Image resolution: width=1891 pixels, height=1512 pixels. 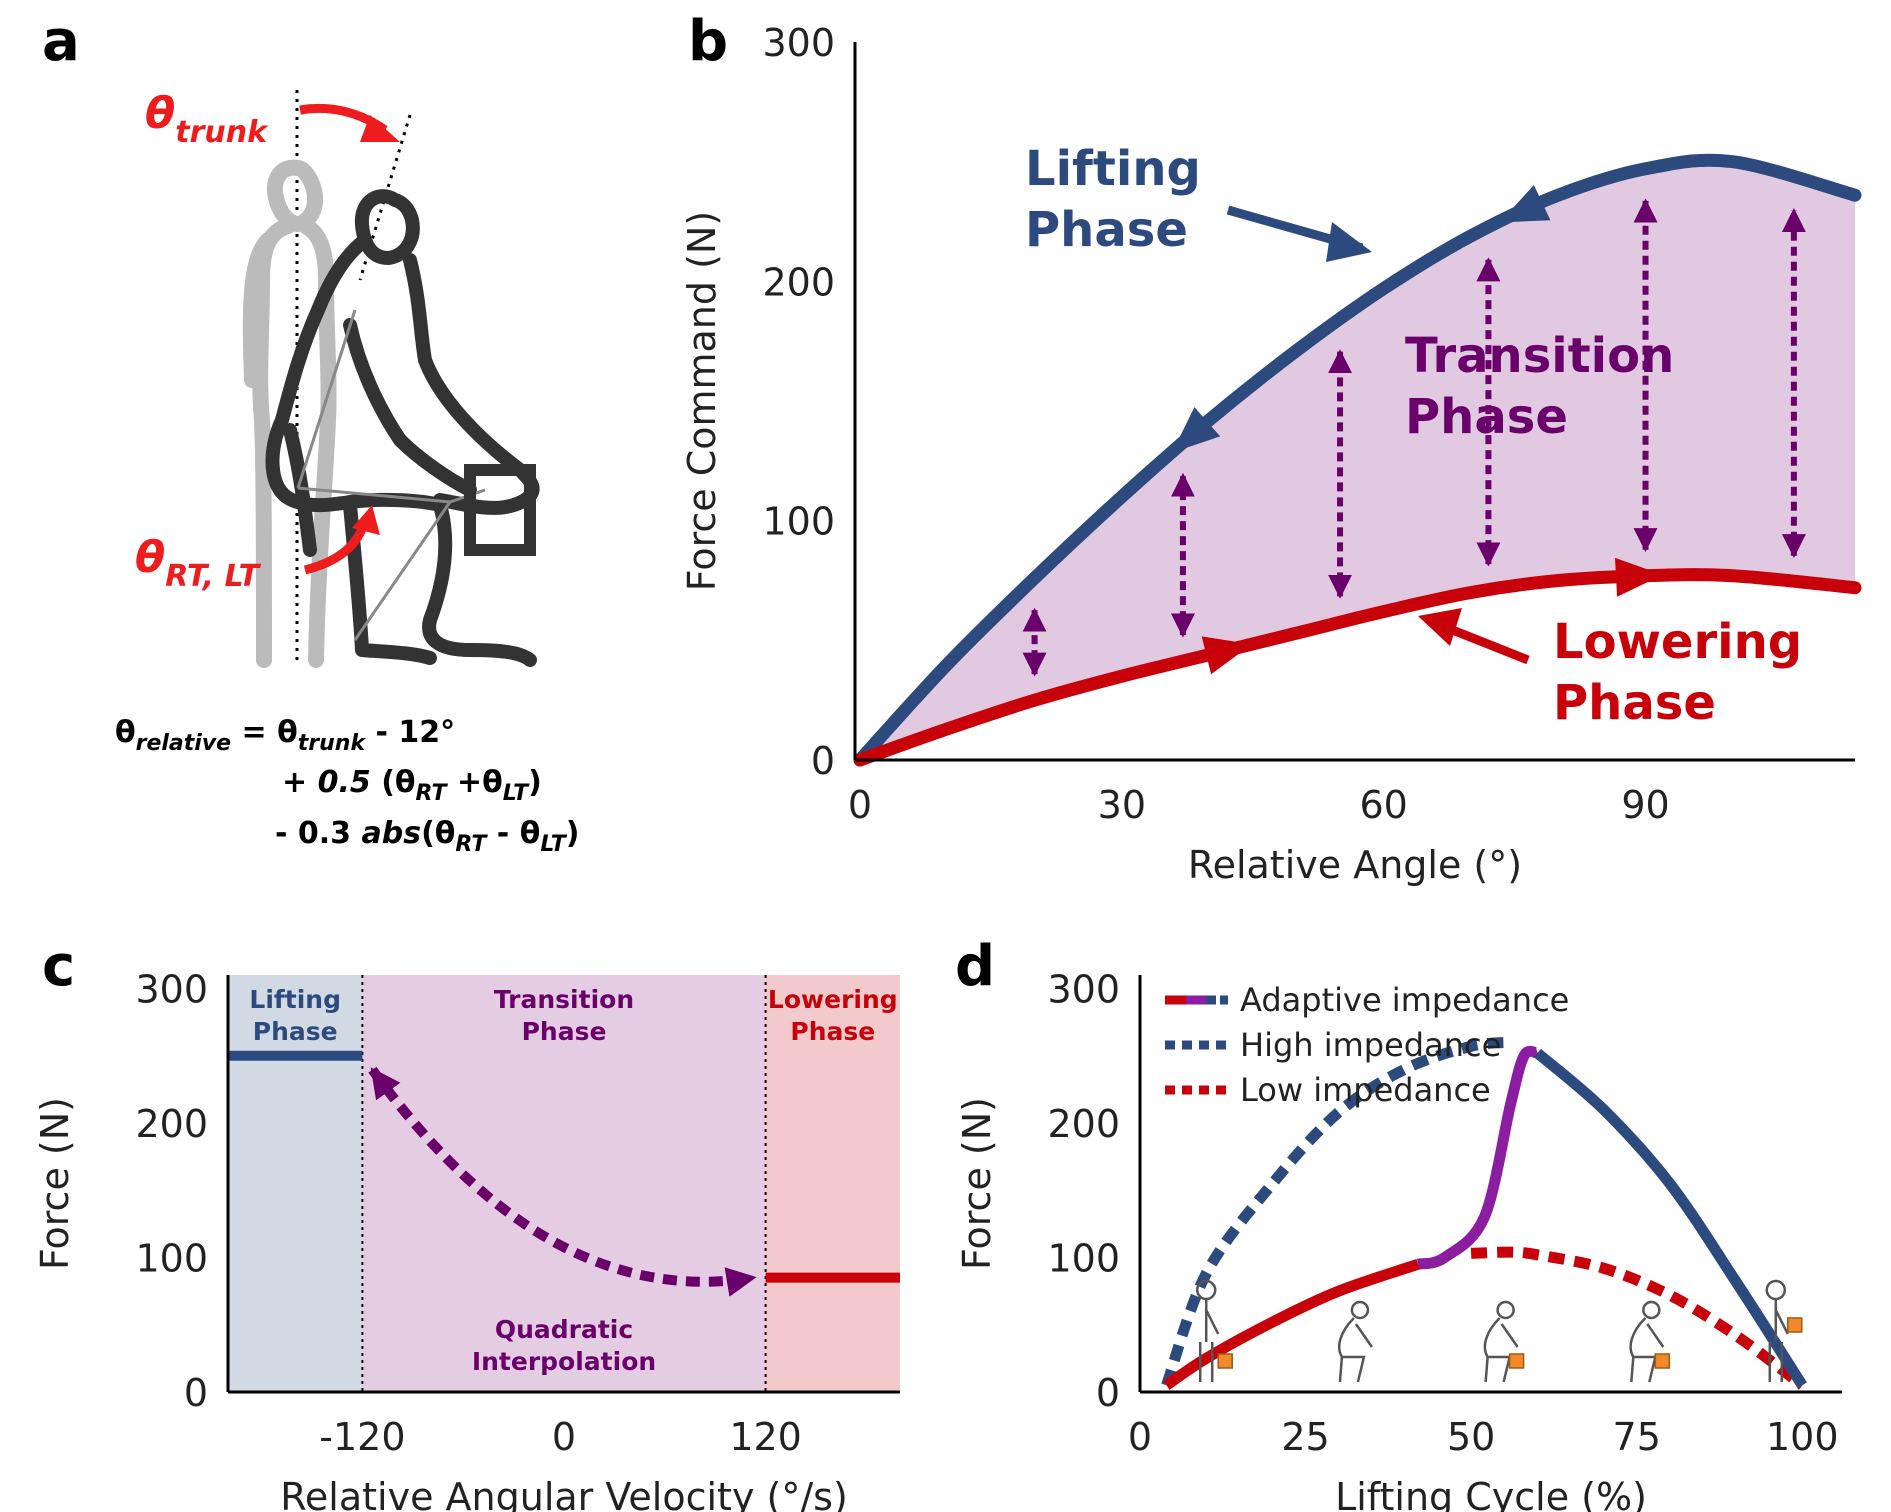 I want to click on legend-label: Low impedance, so click(x=1365, y=1090).